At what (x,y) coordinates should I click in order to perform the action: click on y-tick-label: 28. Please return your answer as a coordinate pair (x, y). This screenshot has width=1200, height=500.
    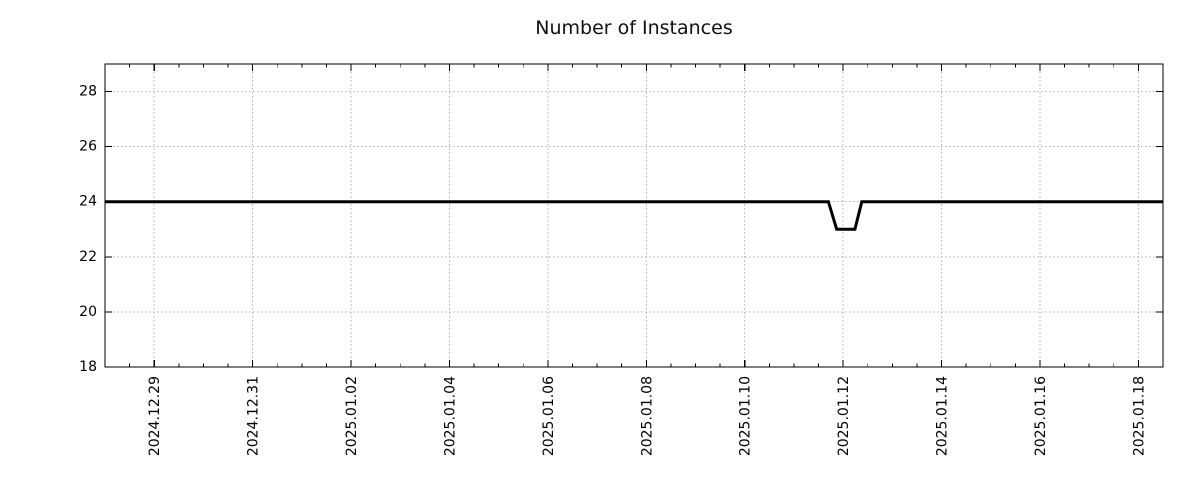
    Looking at the image, I should click on (88, 92).